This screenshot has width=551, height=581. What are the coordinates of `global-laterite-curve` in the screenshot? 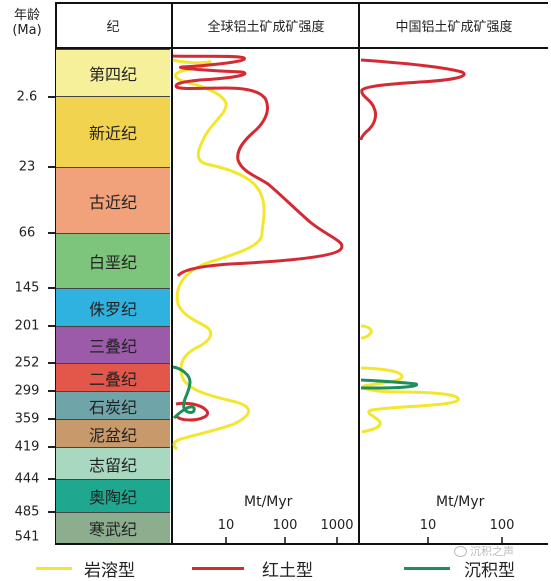 It's located at (258, 166).